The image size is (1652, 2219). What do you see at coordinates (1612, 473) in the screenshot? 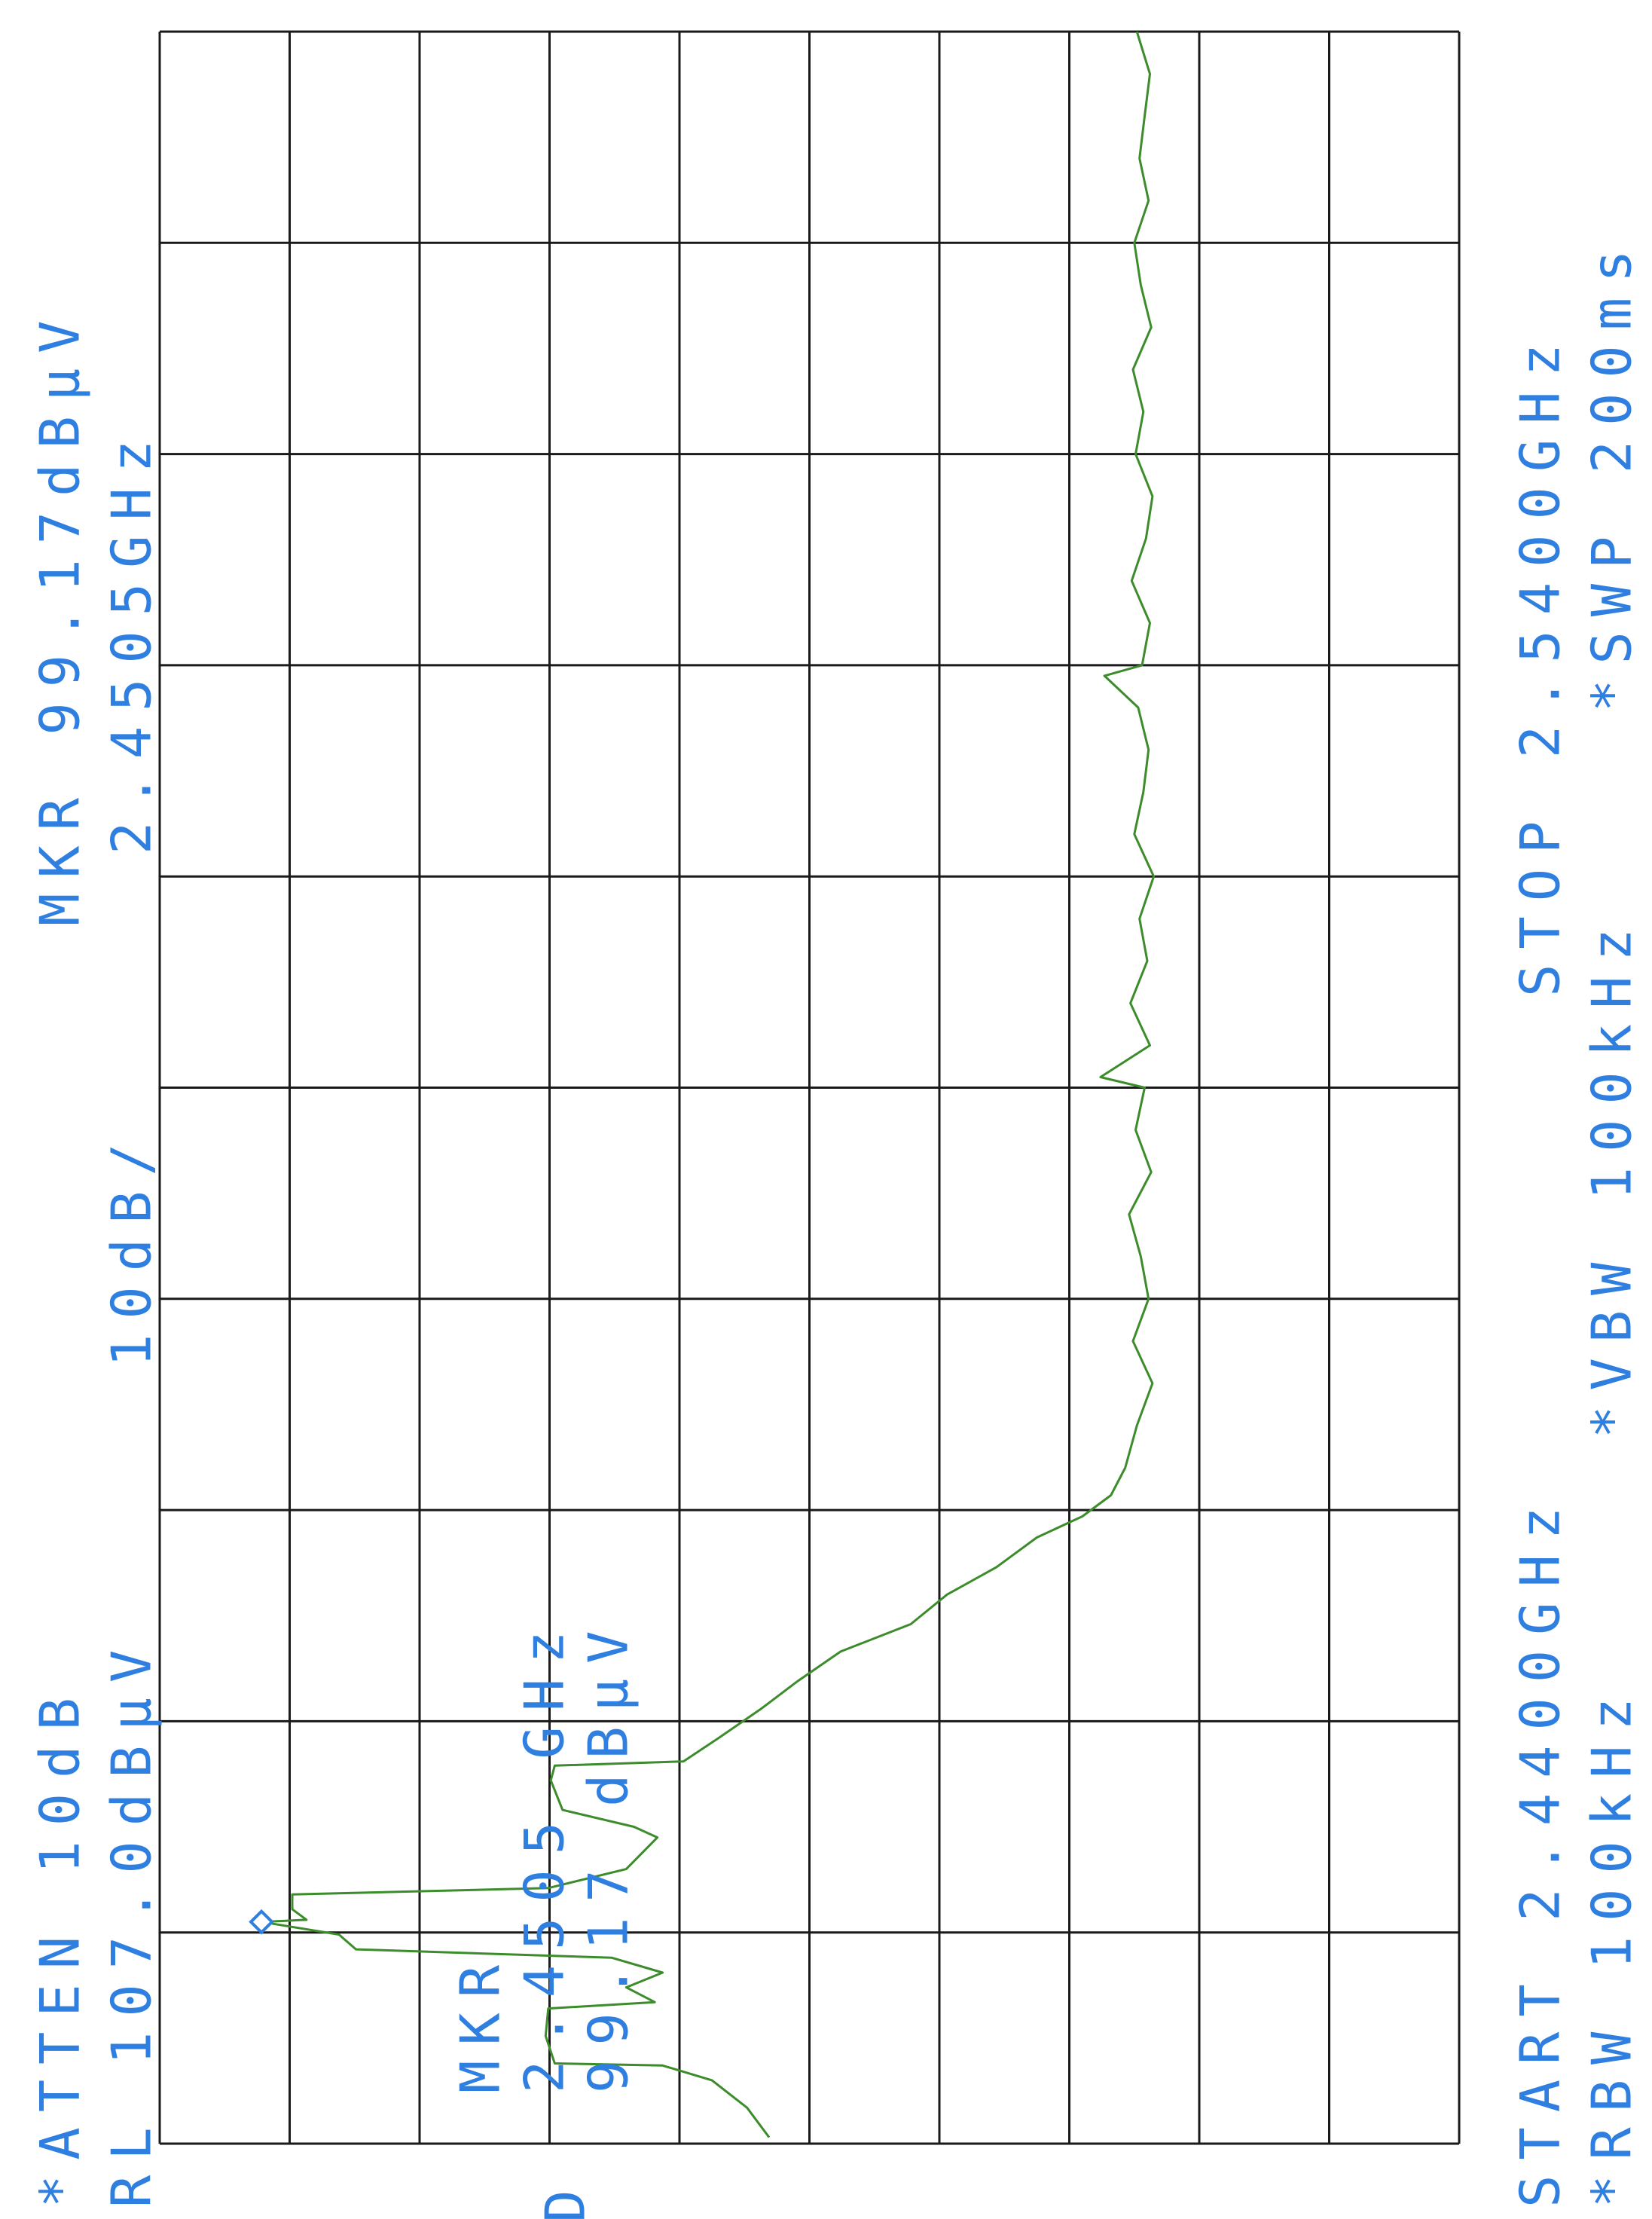
I see `annotation: *SWP 200ms` at bounding box center [1612, 473].